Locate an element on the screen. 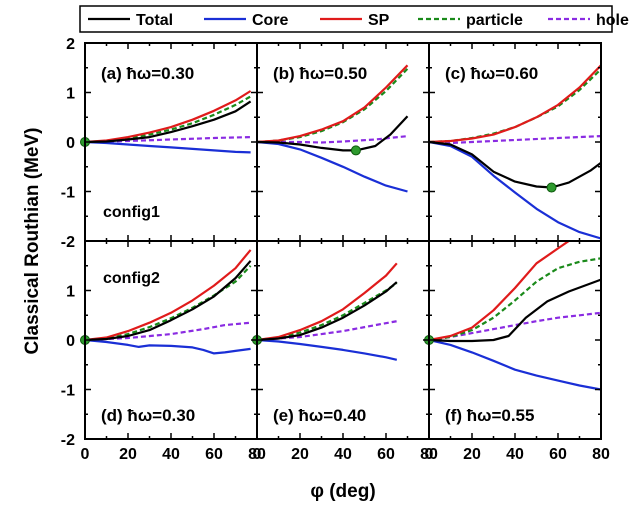  panel-2-series-total is located at coordinates (333, 133).